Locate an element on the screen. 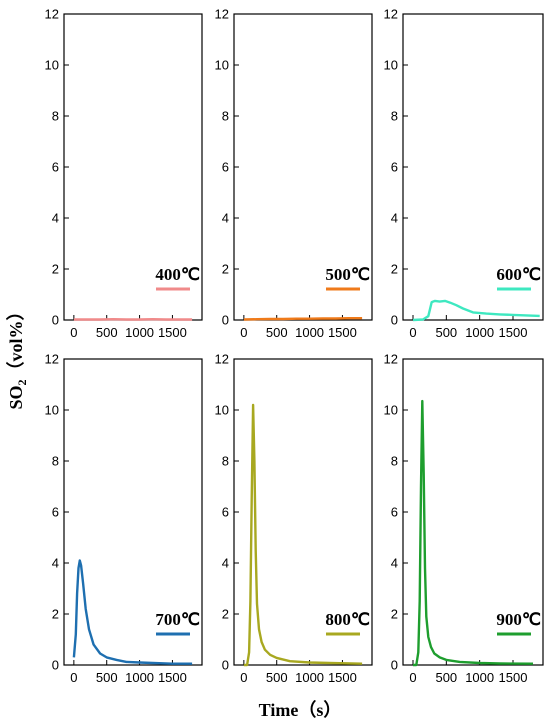 The image size is (550, 724). panel-5: 0 2 4 6 8 10 12 0 500 1000 1500 800℃ is located at coordinates (294, 518).